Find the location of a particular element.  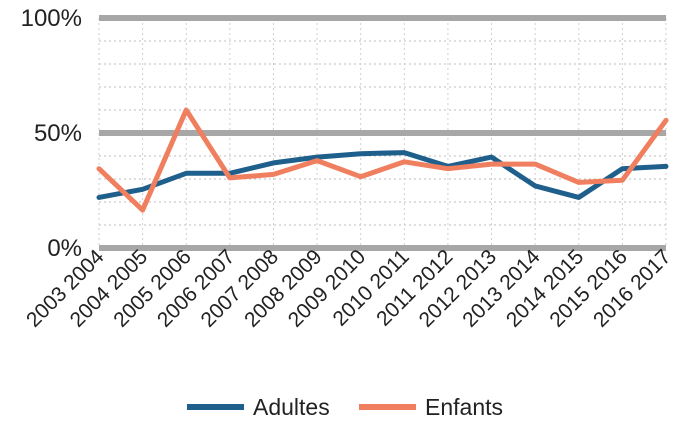

y-tick-label: 0% is located at coordinates (64, 248).